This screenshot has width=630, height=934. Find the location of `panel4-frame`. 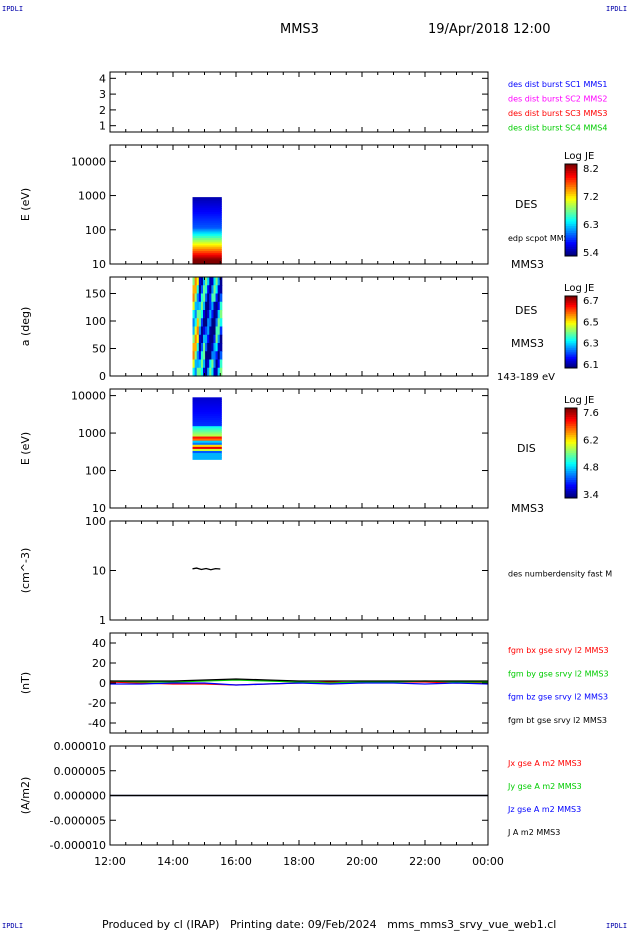

panel4-frame is located at coordinates (299, 448).